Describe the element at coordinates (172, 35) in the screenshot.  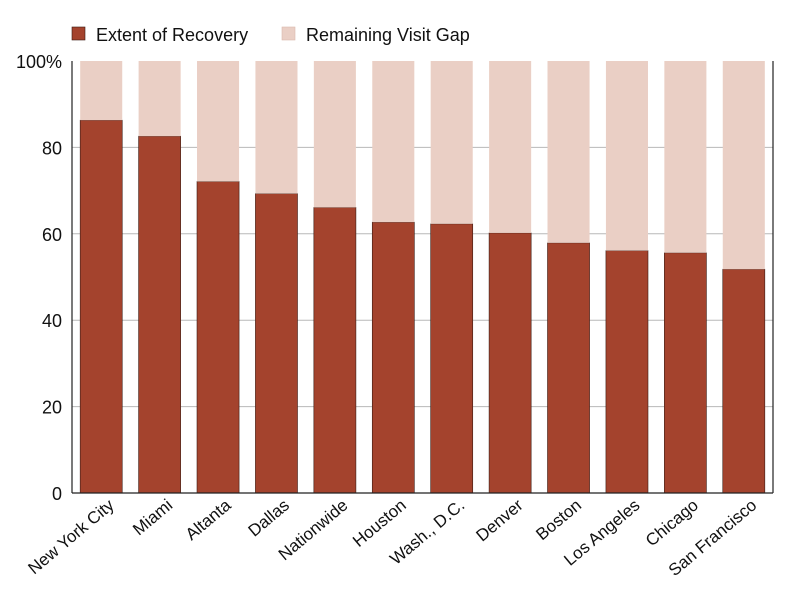
I see `legend-label: Extent of Recovery` at that location.